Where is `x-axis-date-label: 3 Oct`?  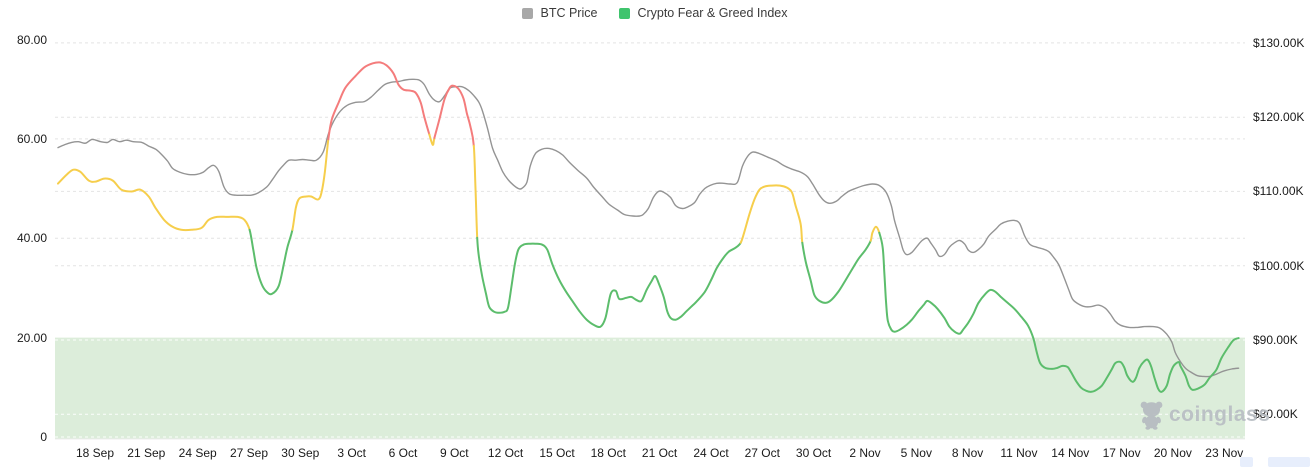 x-axis-date-label: 3 Oct is located at coordinates (352, 453).